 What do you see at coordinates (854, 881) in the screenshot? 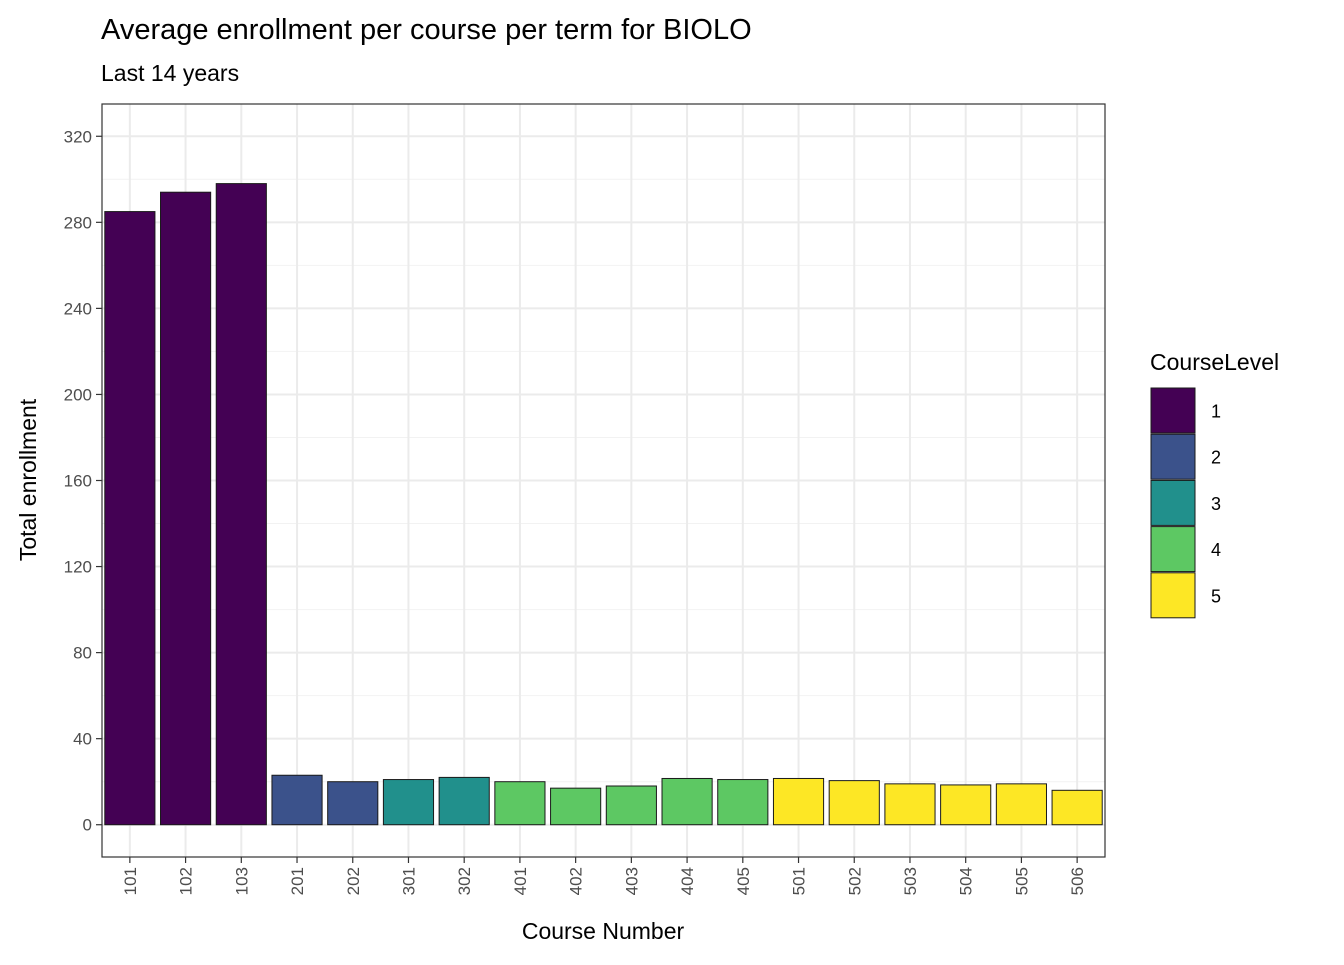
I see `x-tick-label: 502` at bounding box center [854, 881].